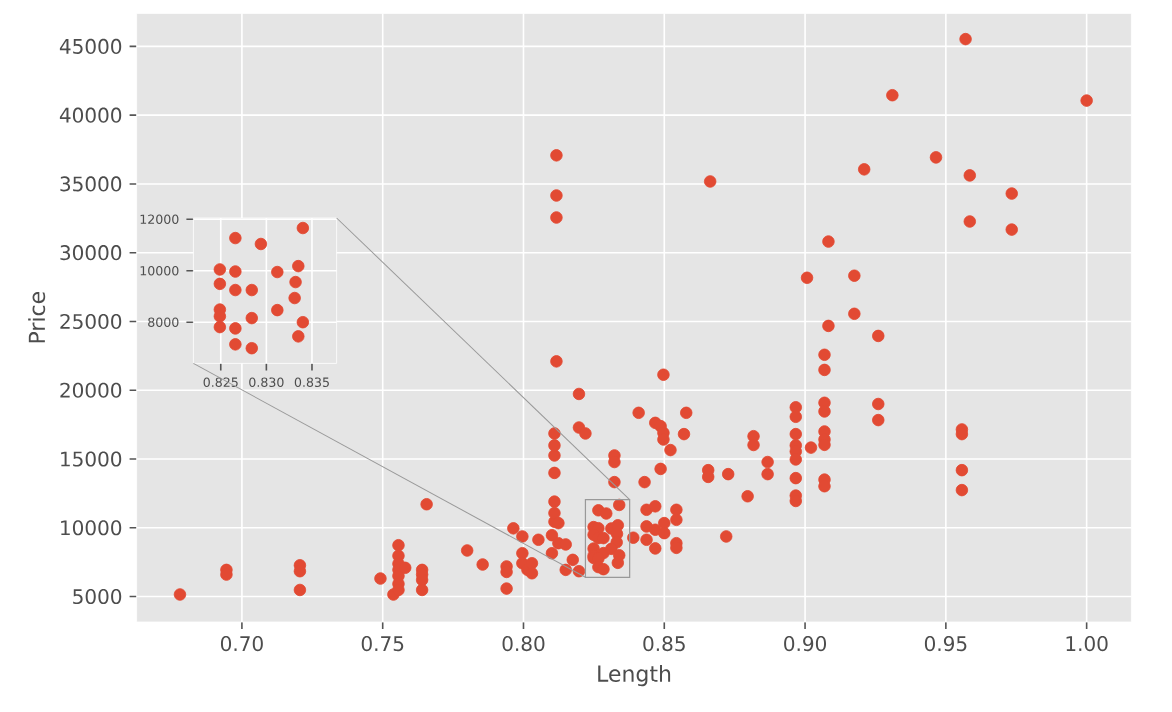 Image resolution: width=1172 pixels, height=712 pixels. What do you see at coordinates (945, 644) in the screenshot?
I see `x-tick-label: 0.95` at bounding box center [945, 644].